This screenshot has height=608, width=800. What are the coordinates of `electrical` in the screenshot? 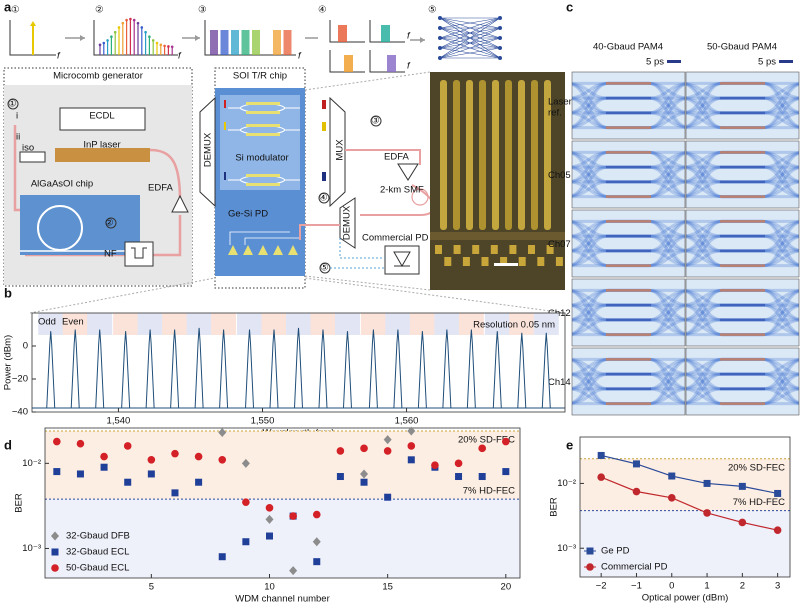 It's located at (357, 253).